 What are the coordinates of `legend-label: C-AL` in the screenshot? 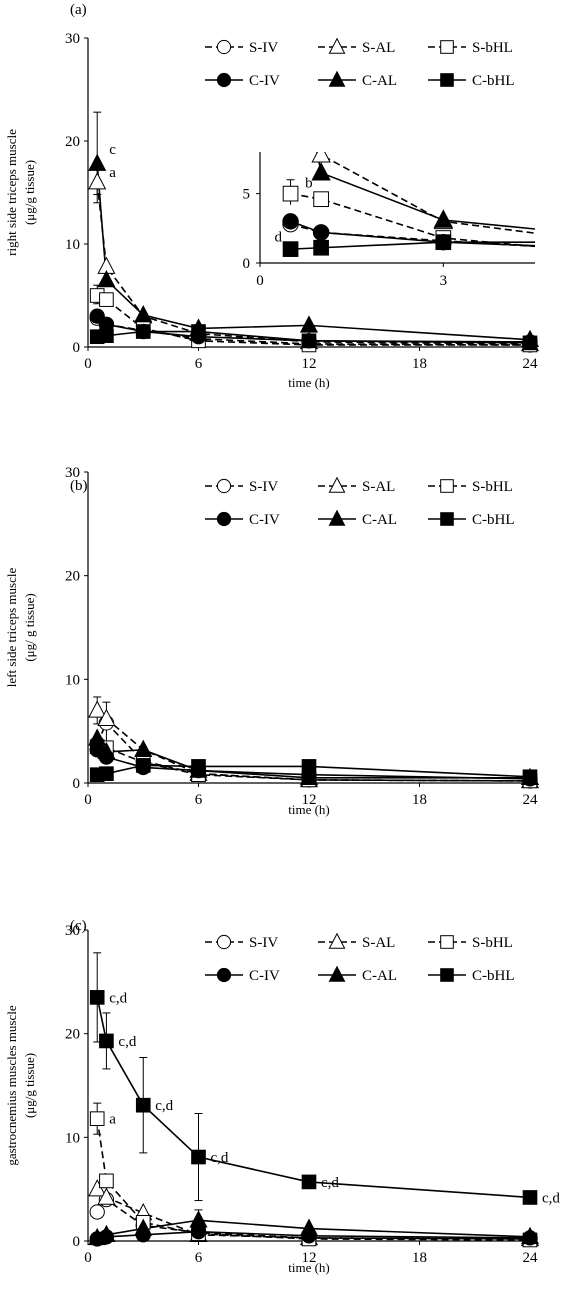 It's located at (379, 81).